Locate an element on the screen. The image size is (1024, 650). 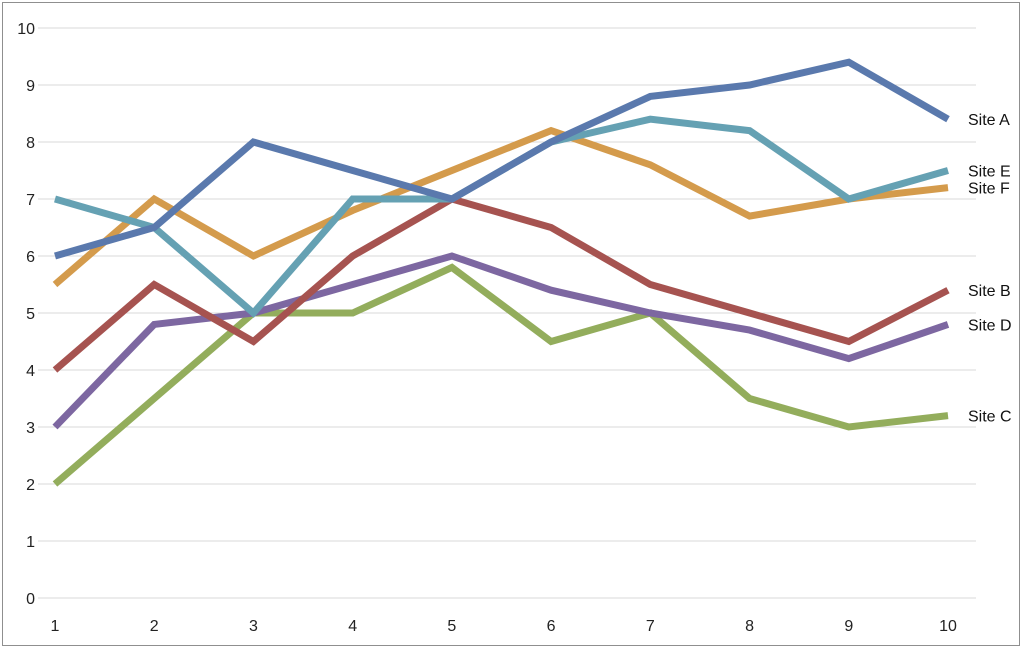
x-tick-label: 8 is located at coordinates (749, 626).